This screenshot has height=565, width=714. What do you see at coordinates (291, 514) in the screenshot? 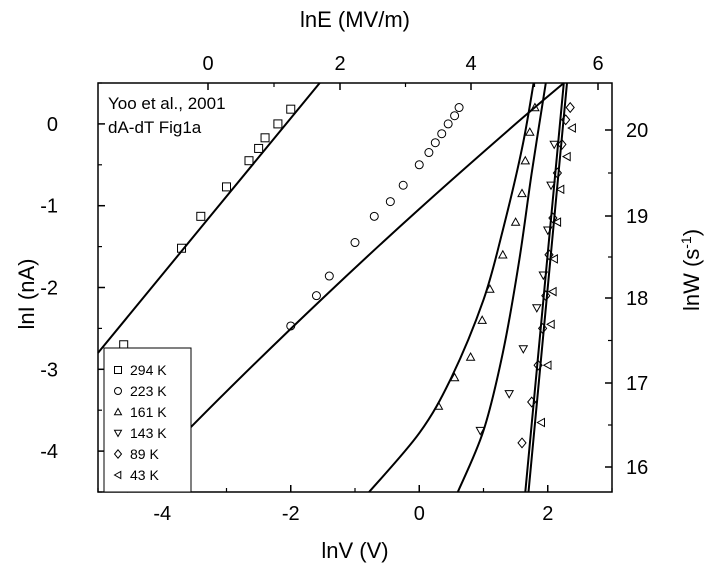
I see `x-bottom-tick-label: -2` at bounding box center [291, 514].